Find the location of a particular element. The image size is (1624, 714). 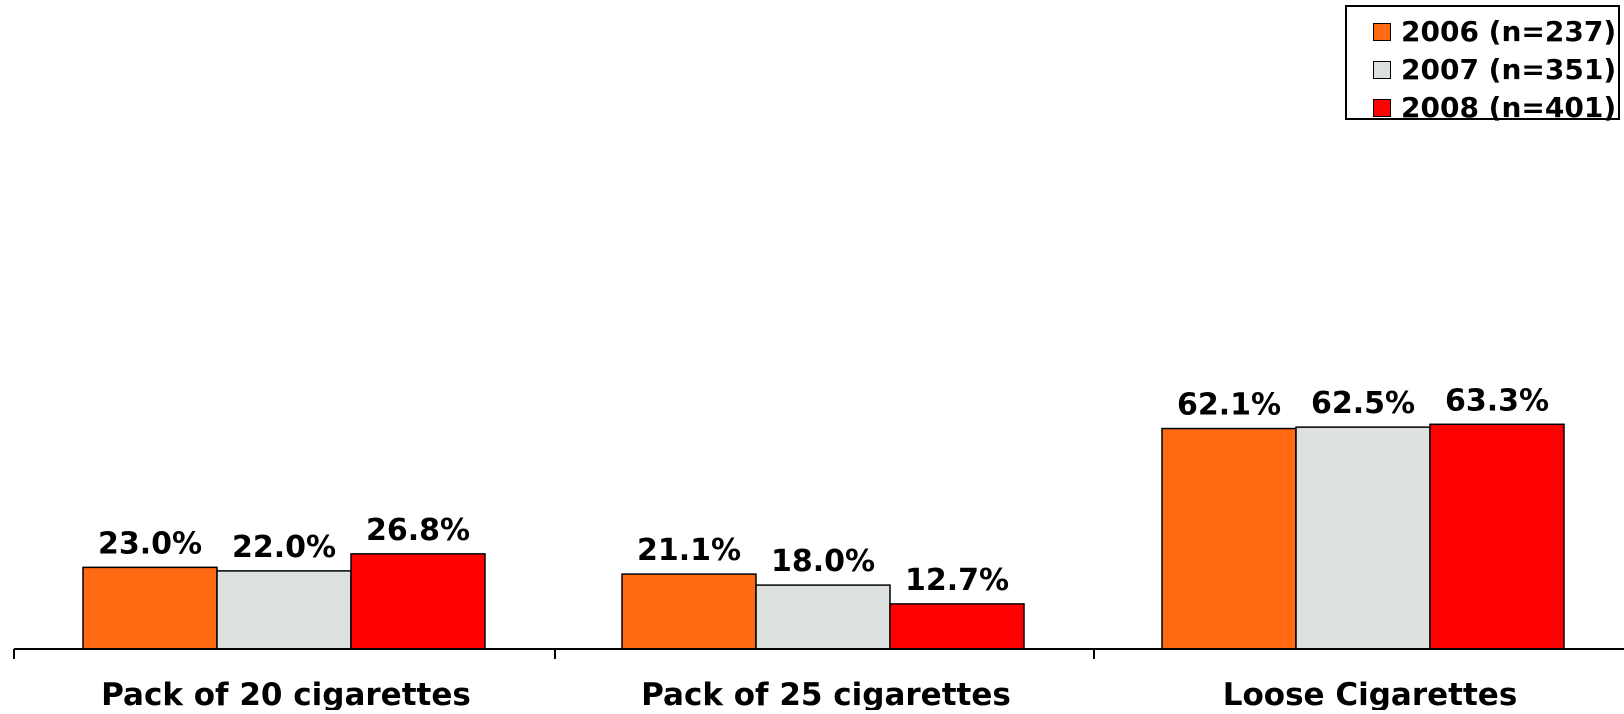

data-label-loose-cigarettes-2007-n-351: 62.5% is located at coordinates (1363, 403).